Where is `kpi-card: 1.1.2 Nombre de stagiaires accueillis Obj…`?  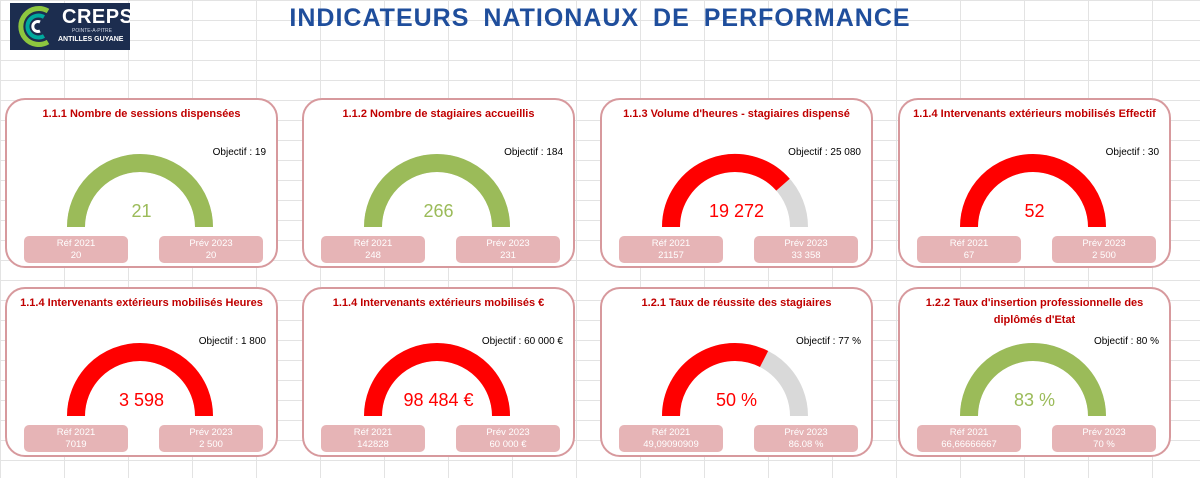
kpi-card: 1.1.2 Nombre de stagiaires accueillis Obj… is located at coordinates (438, 183).